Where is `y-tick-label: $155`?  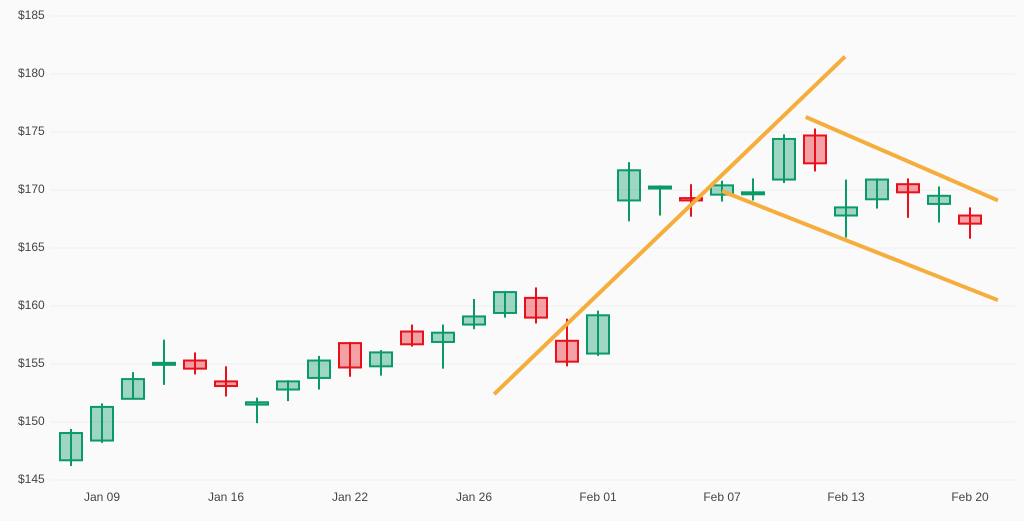 y-tick-label: $155 is located at coordinates (31, 363).